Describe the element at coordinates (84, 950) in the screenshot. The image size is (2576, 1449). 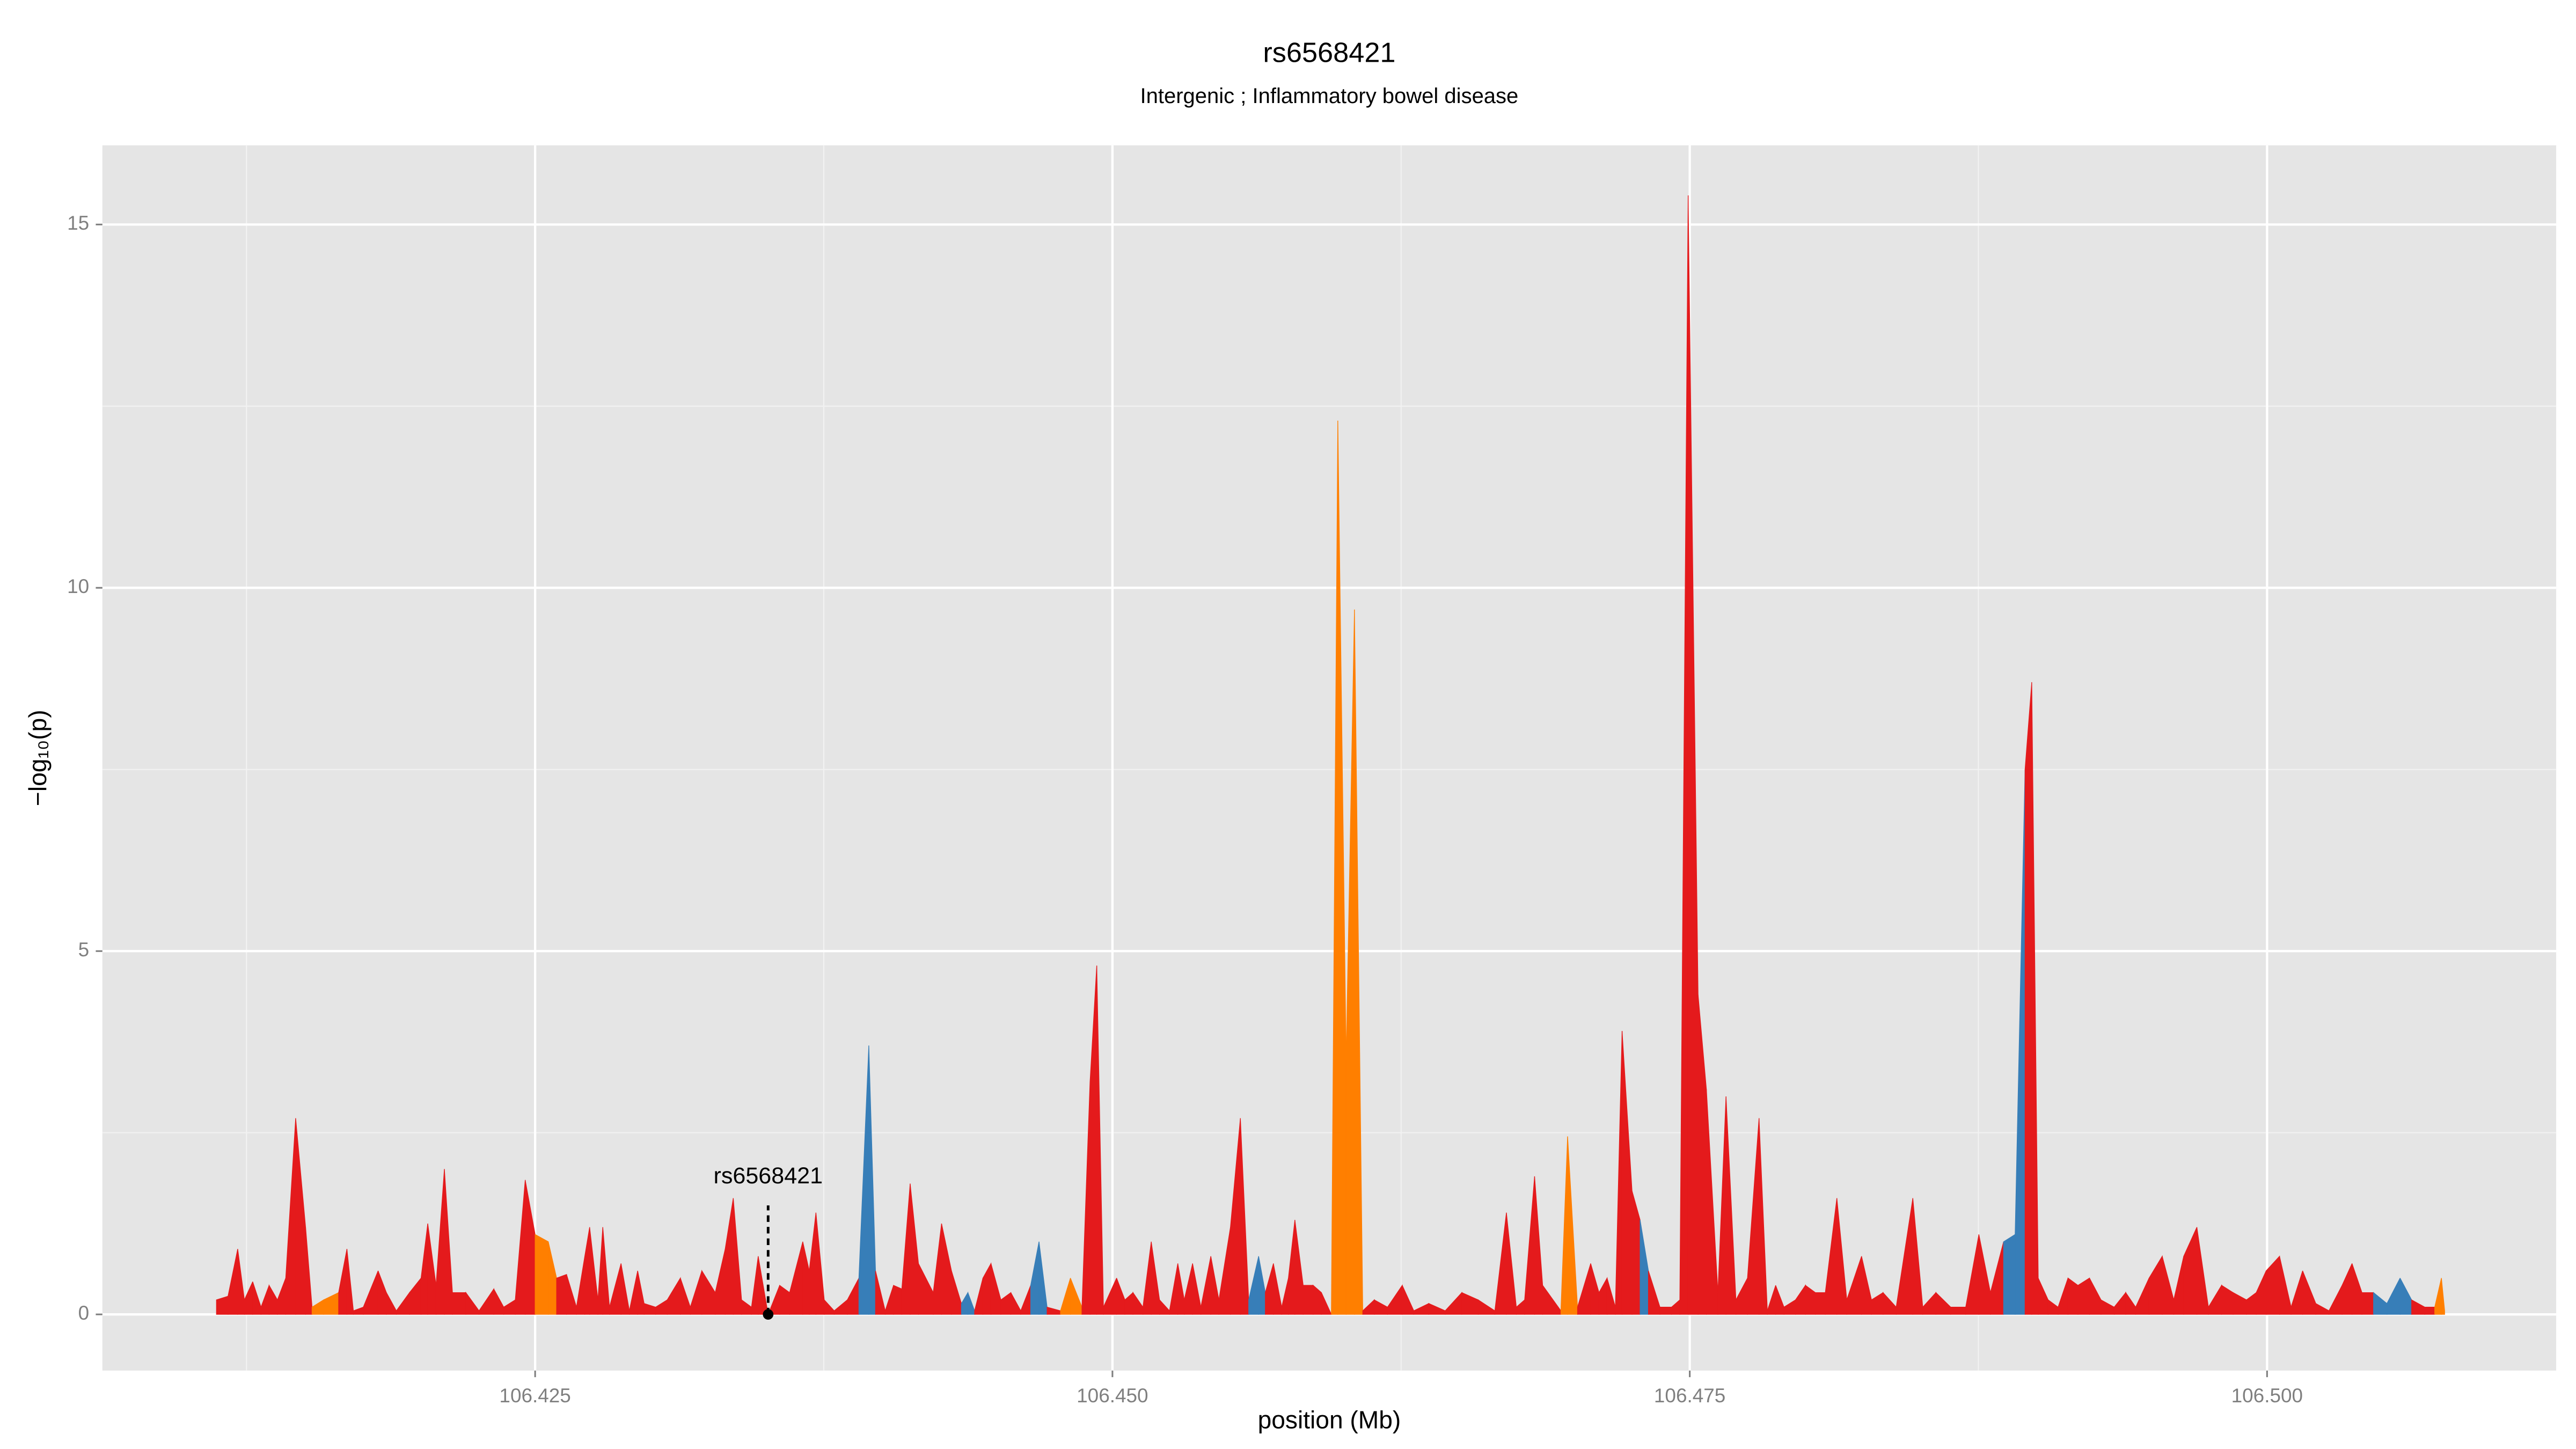
I see `y-tick-label: 5` at that location.